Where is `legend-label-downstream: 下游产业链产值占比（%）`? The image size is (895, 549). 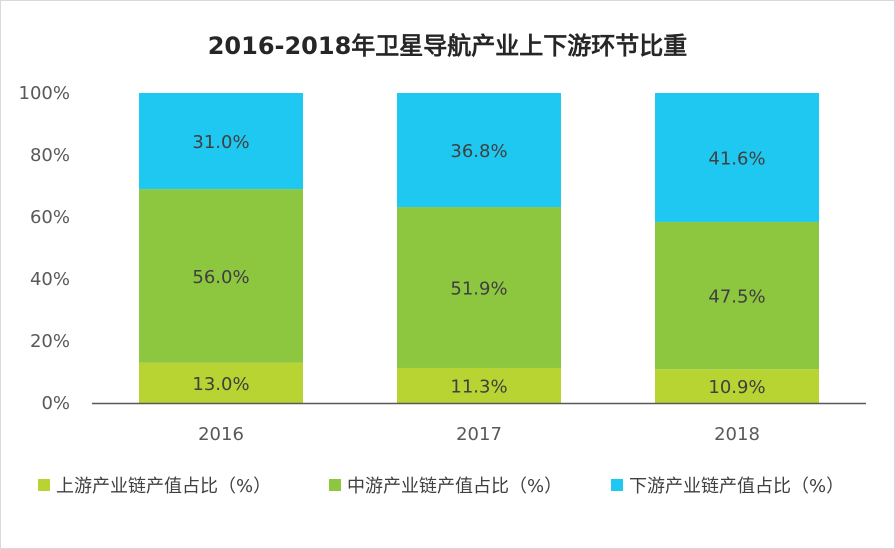 legend-label-downstream: 下游产业链产值占比（%） is located at coordinates (737, 486).